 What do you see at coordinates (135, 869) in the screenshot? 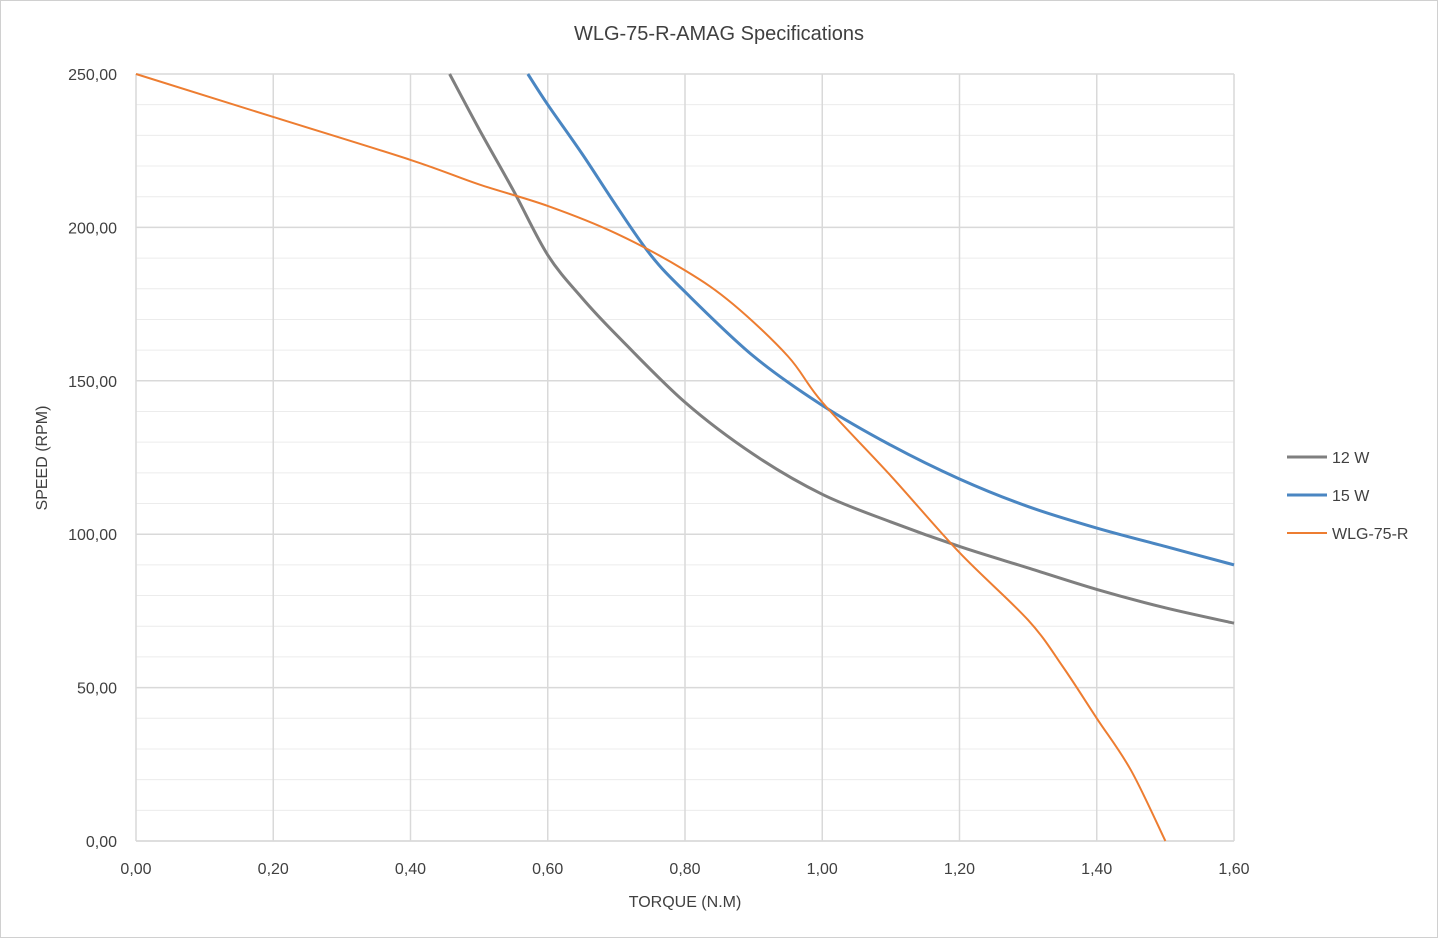
I see `x-tick-label: 0,00` at bounding box center [135, 869].